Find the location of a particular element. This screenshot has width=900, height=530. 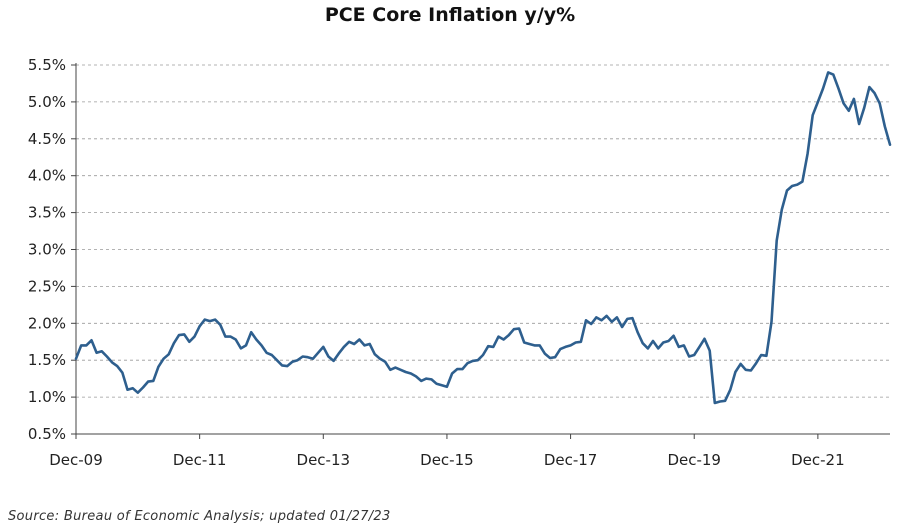

y-tick-label: 3.0% is located at coordinates (47, 250).